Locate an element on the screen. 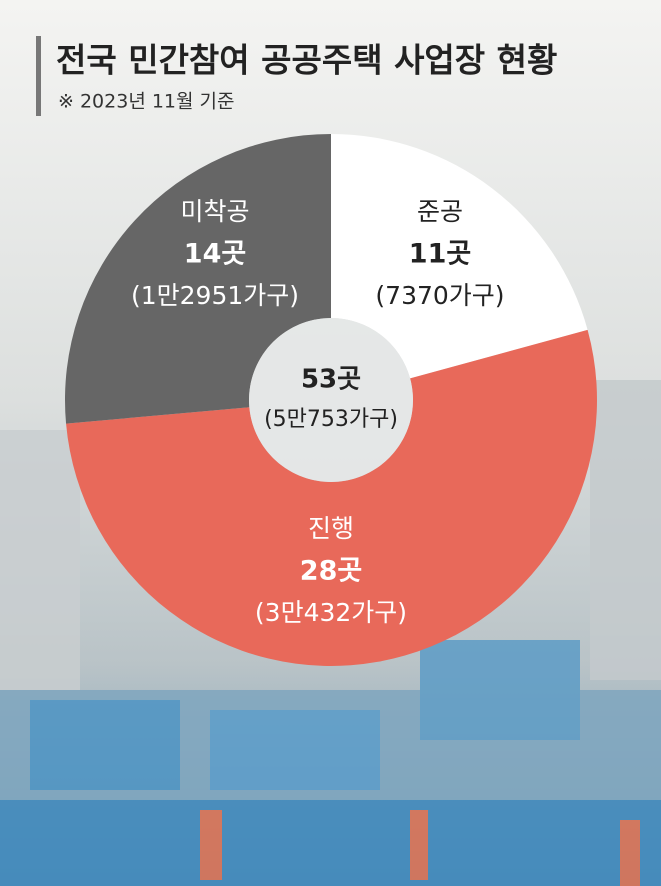 The image size is (661, 886). segment-household-label: (3만432가구) is located at coordinates (331, 612).